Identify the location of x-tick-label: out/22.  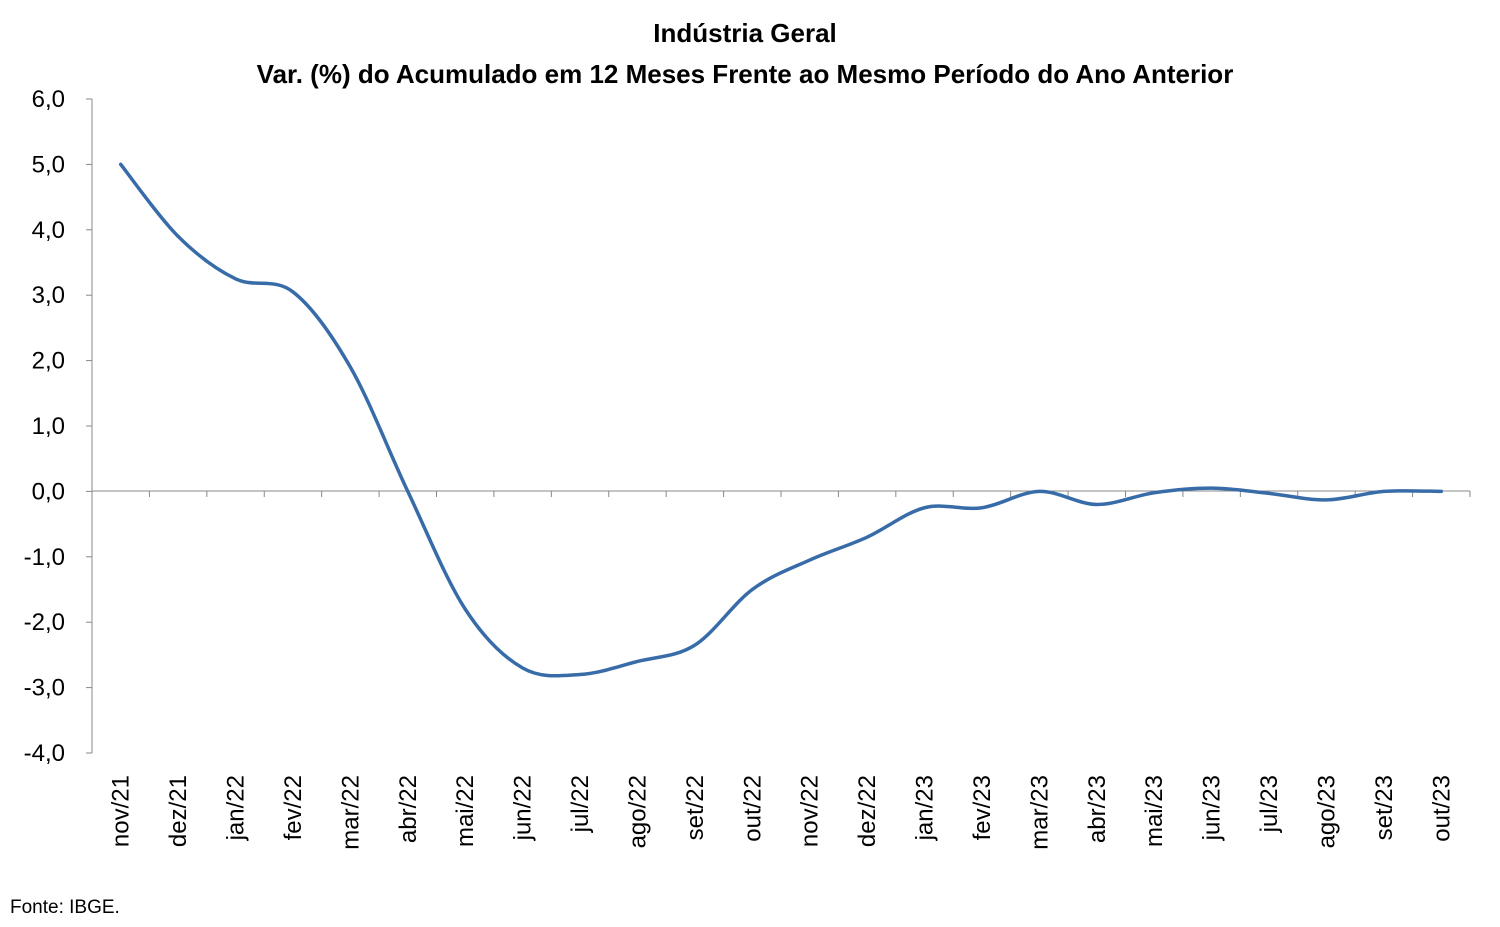
(752, 808).